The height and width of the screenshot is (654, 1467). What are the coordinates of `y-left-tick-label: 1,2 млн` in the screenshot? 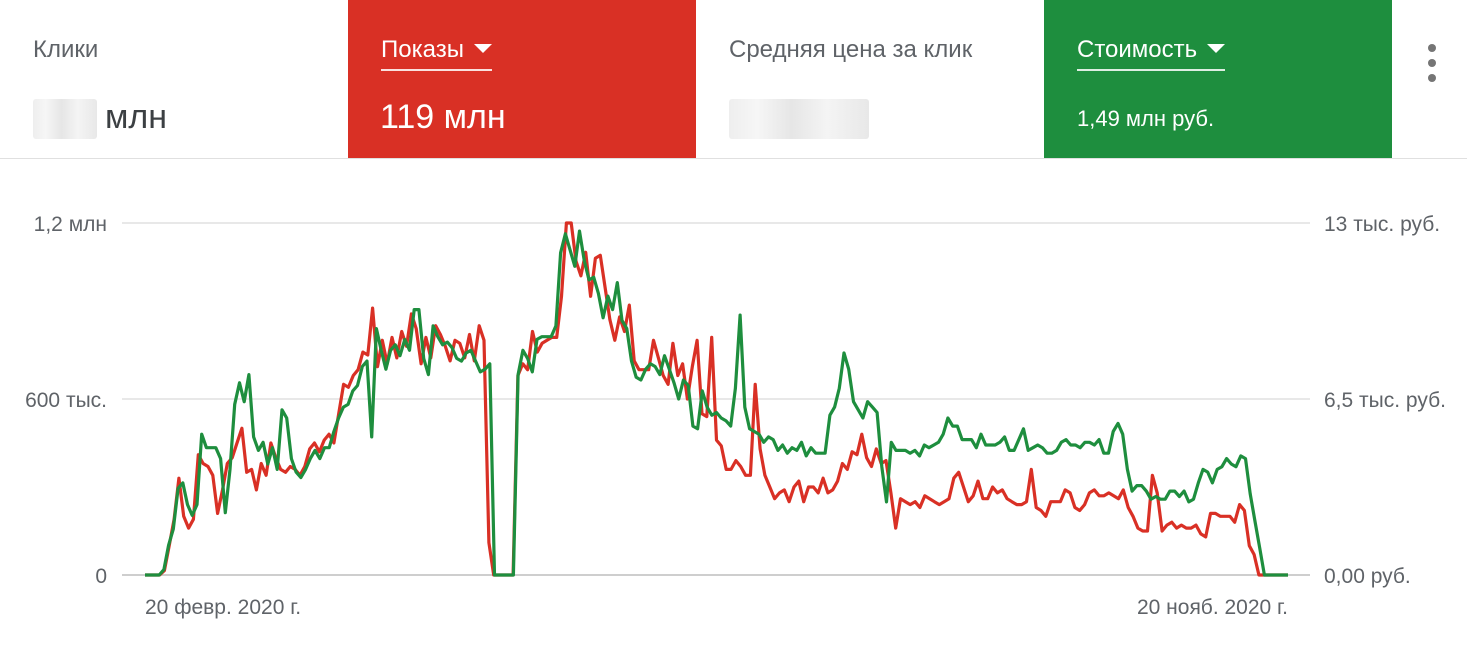 It's located at (70, 224).